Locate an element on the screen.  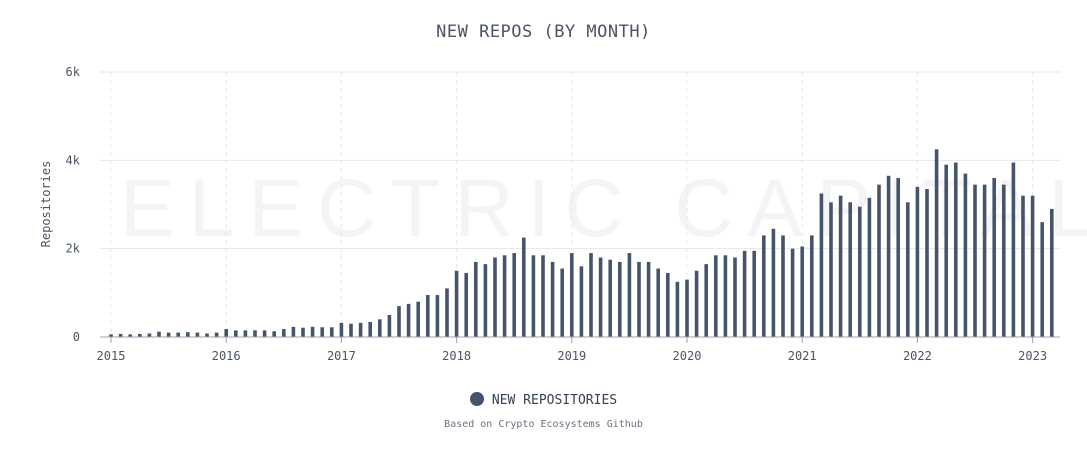
x-tick-label: 2017 is located at coordinates (341, 356).